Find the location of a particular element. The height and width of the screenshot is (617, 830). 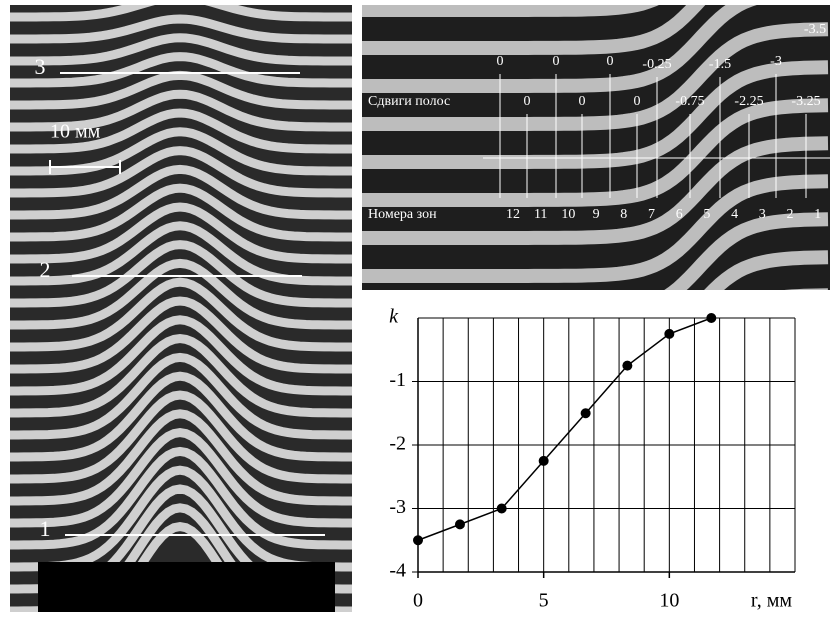

zone-number: 6 is located at coordinates (679, 214).